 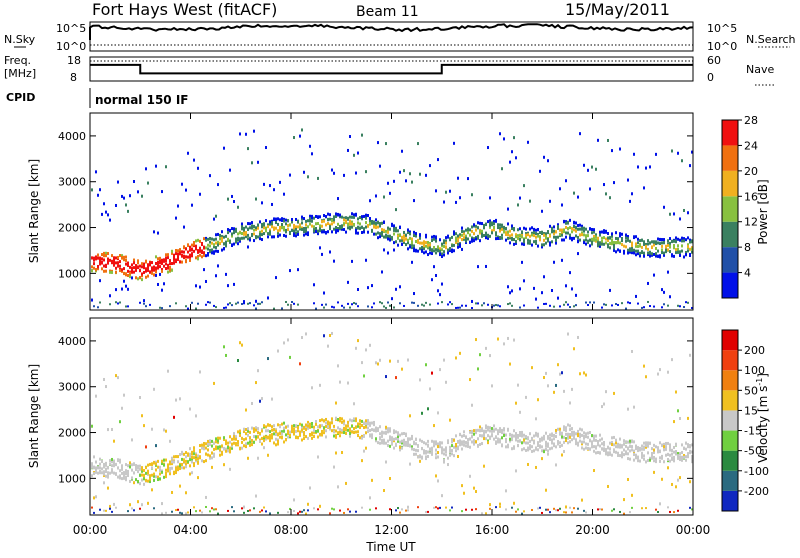 What do you see at coordinates (34, 211) in the screenshot?
I see `power-ylabel: Slant Range [km]` at bounding box center [34, 211].